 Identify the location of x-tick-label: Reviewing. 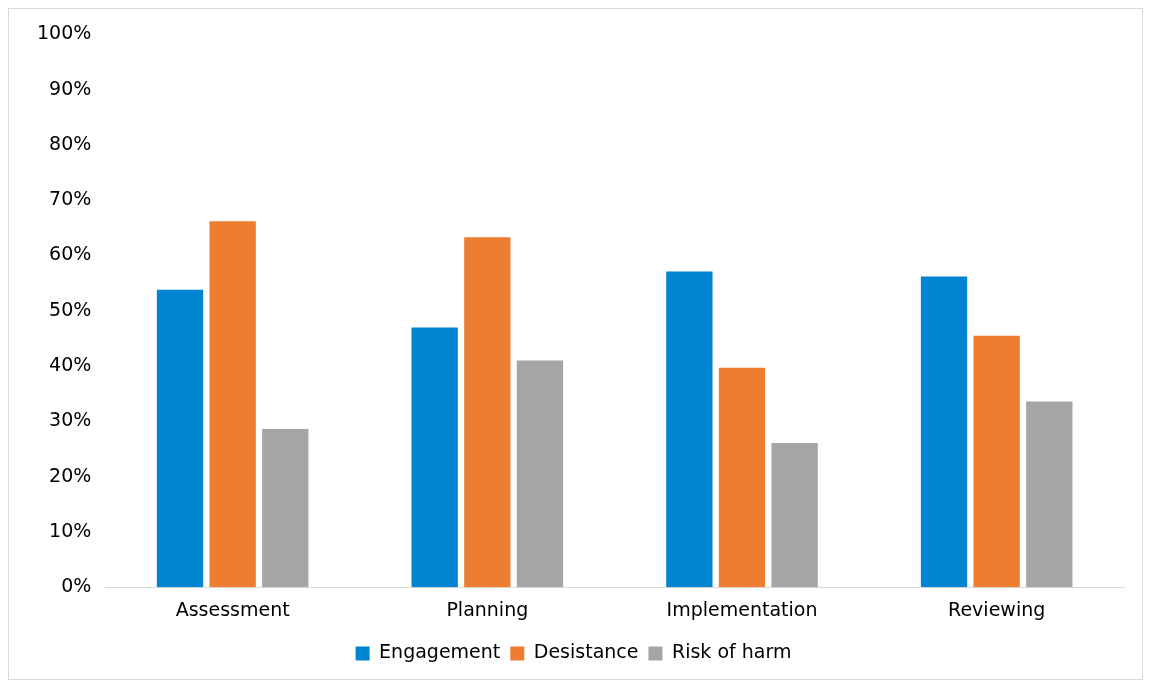
(997, 608).